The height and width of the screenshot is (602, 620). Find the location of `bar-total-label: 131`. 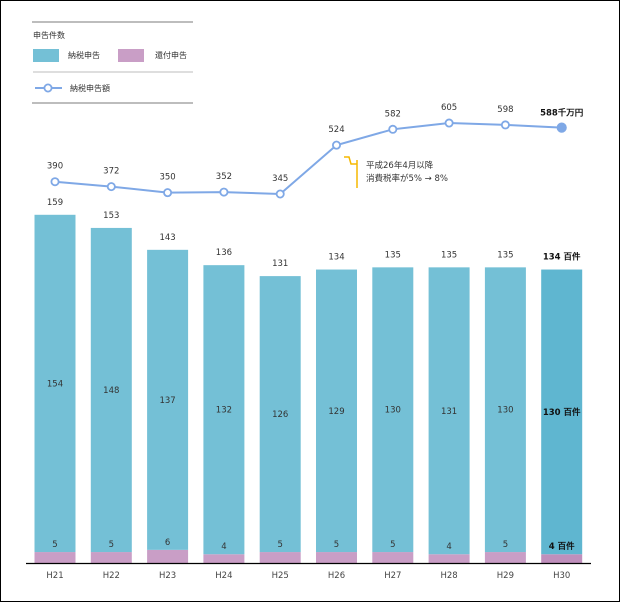

bar-total-label: 131 is located at coordinates (280, 264).